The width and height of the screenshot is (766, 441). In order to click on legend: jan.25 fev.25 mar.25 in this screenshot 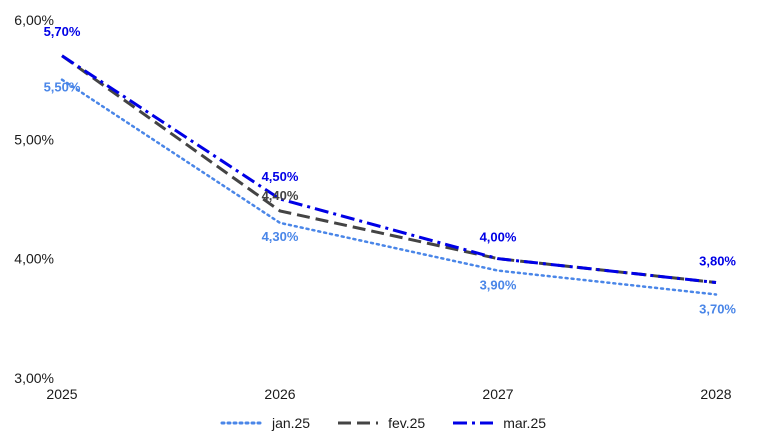, I will do `click(383, 423)`.